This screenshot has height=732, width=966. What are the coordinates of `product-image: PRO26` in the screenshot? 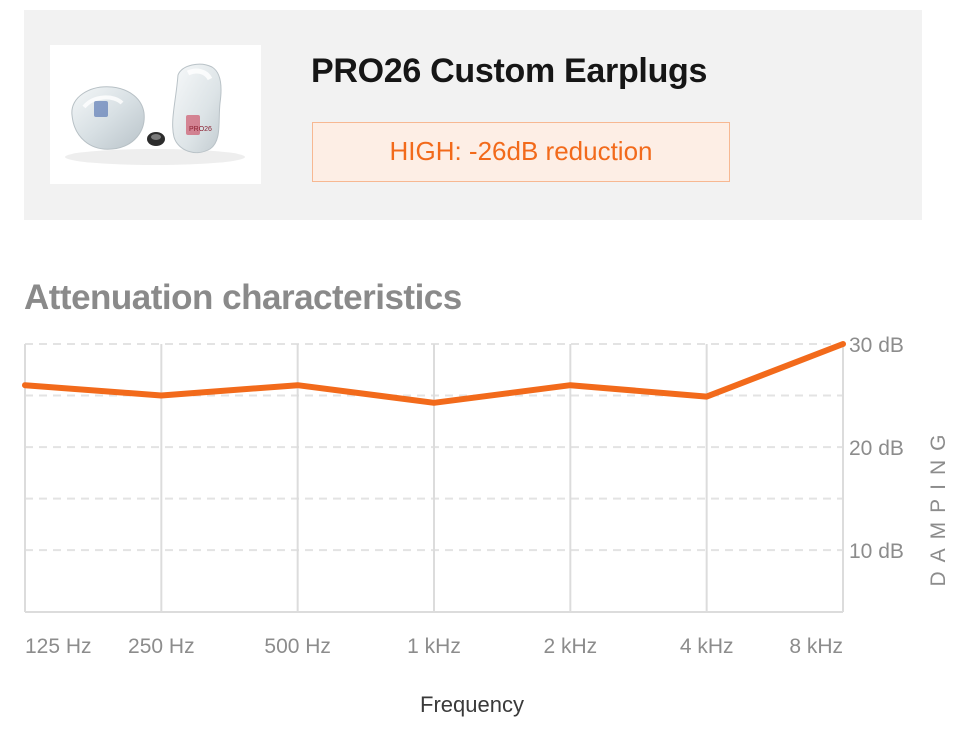 It's located at (155, 114).